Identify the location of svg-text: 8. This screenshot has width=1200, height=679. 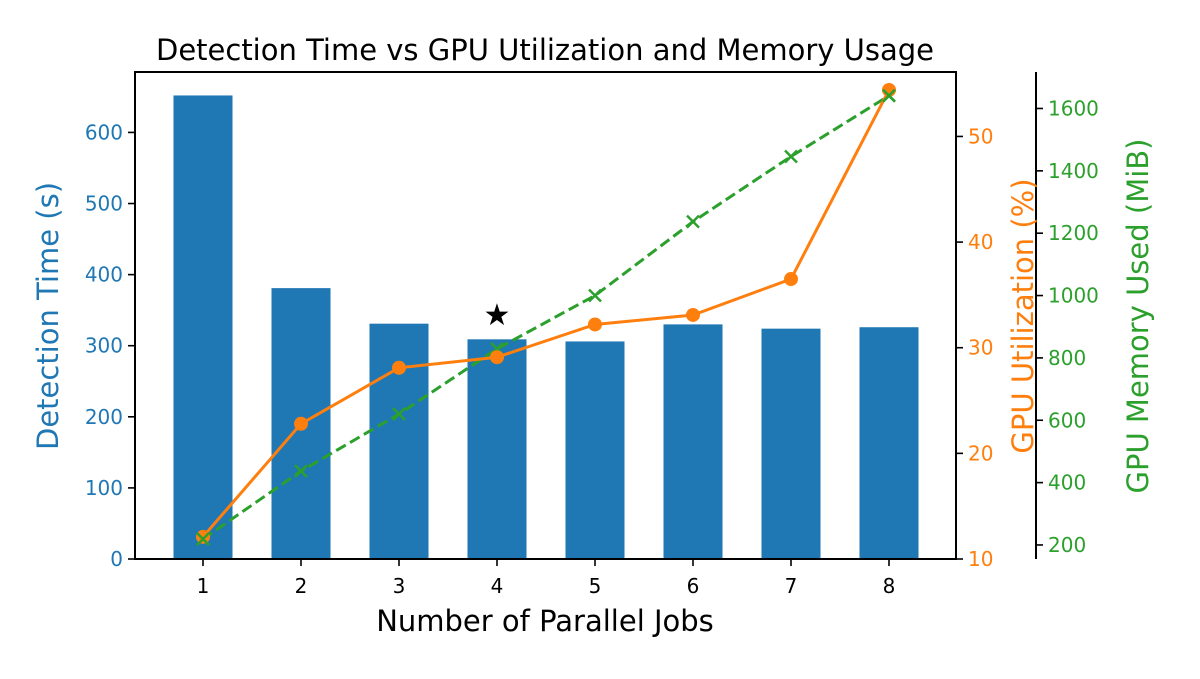
(889, 586).